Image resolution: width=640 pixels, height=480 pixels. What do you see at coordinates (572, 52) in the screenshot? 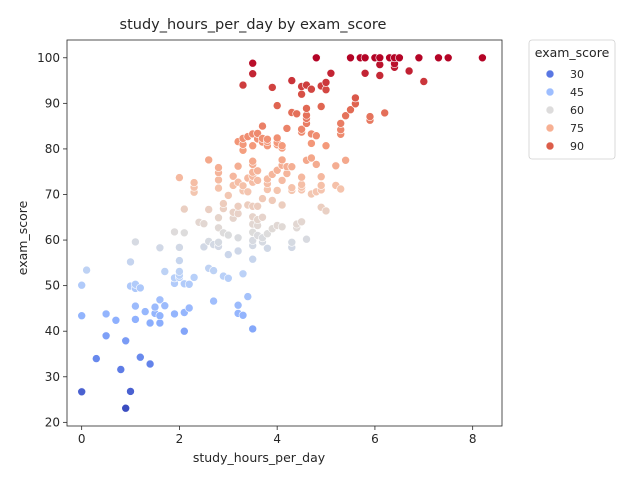
I see `legend-title: exam_score` at bounding box center [572, 52].